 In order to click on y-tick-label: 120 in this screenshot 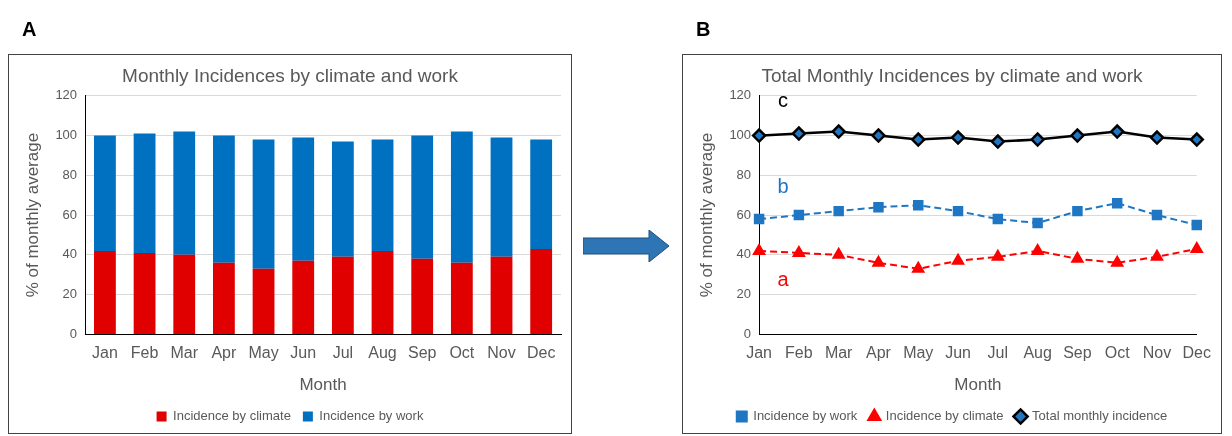, I will do `click(740, 95)`.